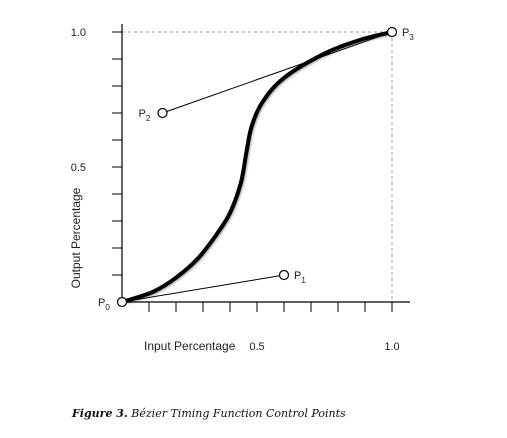 The height and width of the screenshot is (438, 507). Describe the element at coordinates (237, 413) in the screenshot. I see `caption-text: Bézier Timing Function Control Points` at that location.